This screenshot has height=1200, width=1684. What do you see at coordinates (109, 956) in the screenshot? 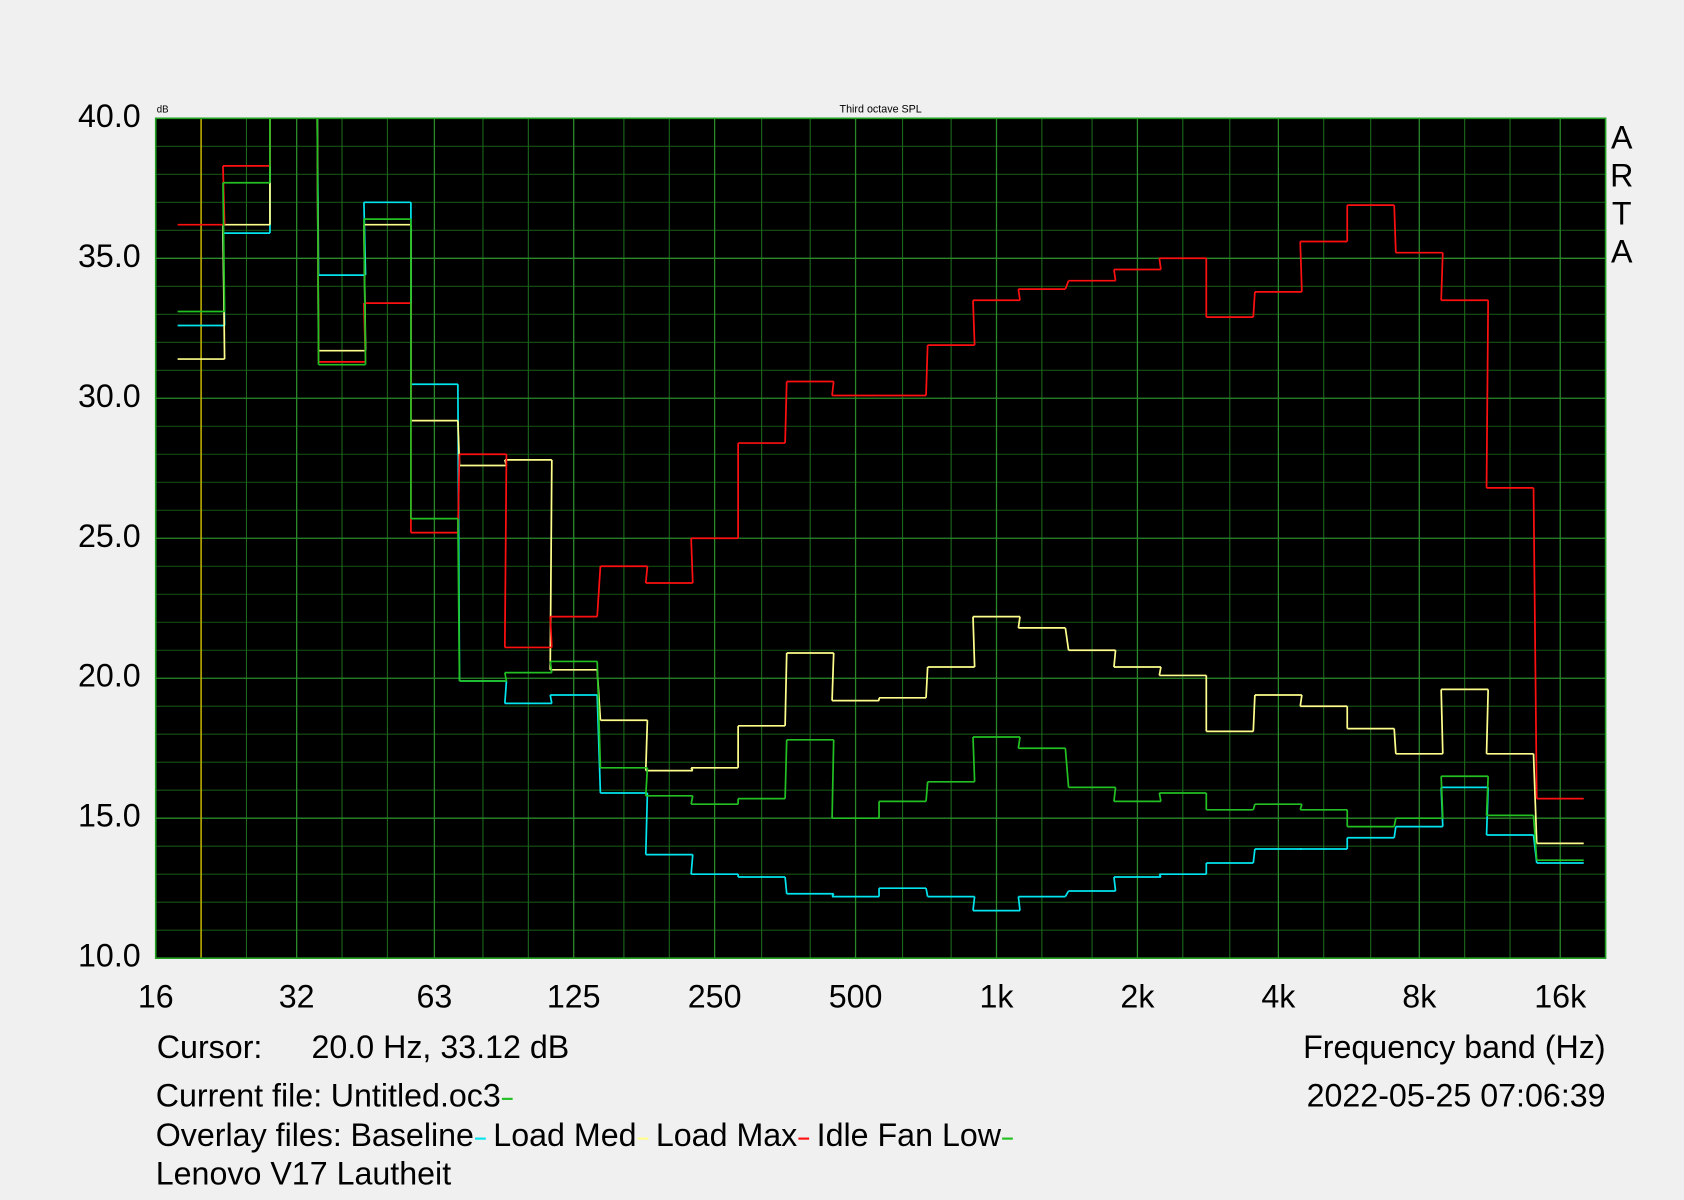
I see `y-tick-label: 10.0` at bounding box center [109, 956].